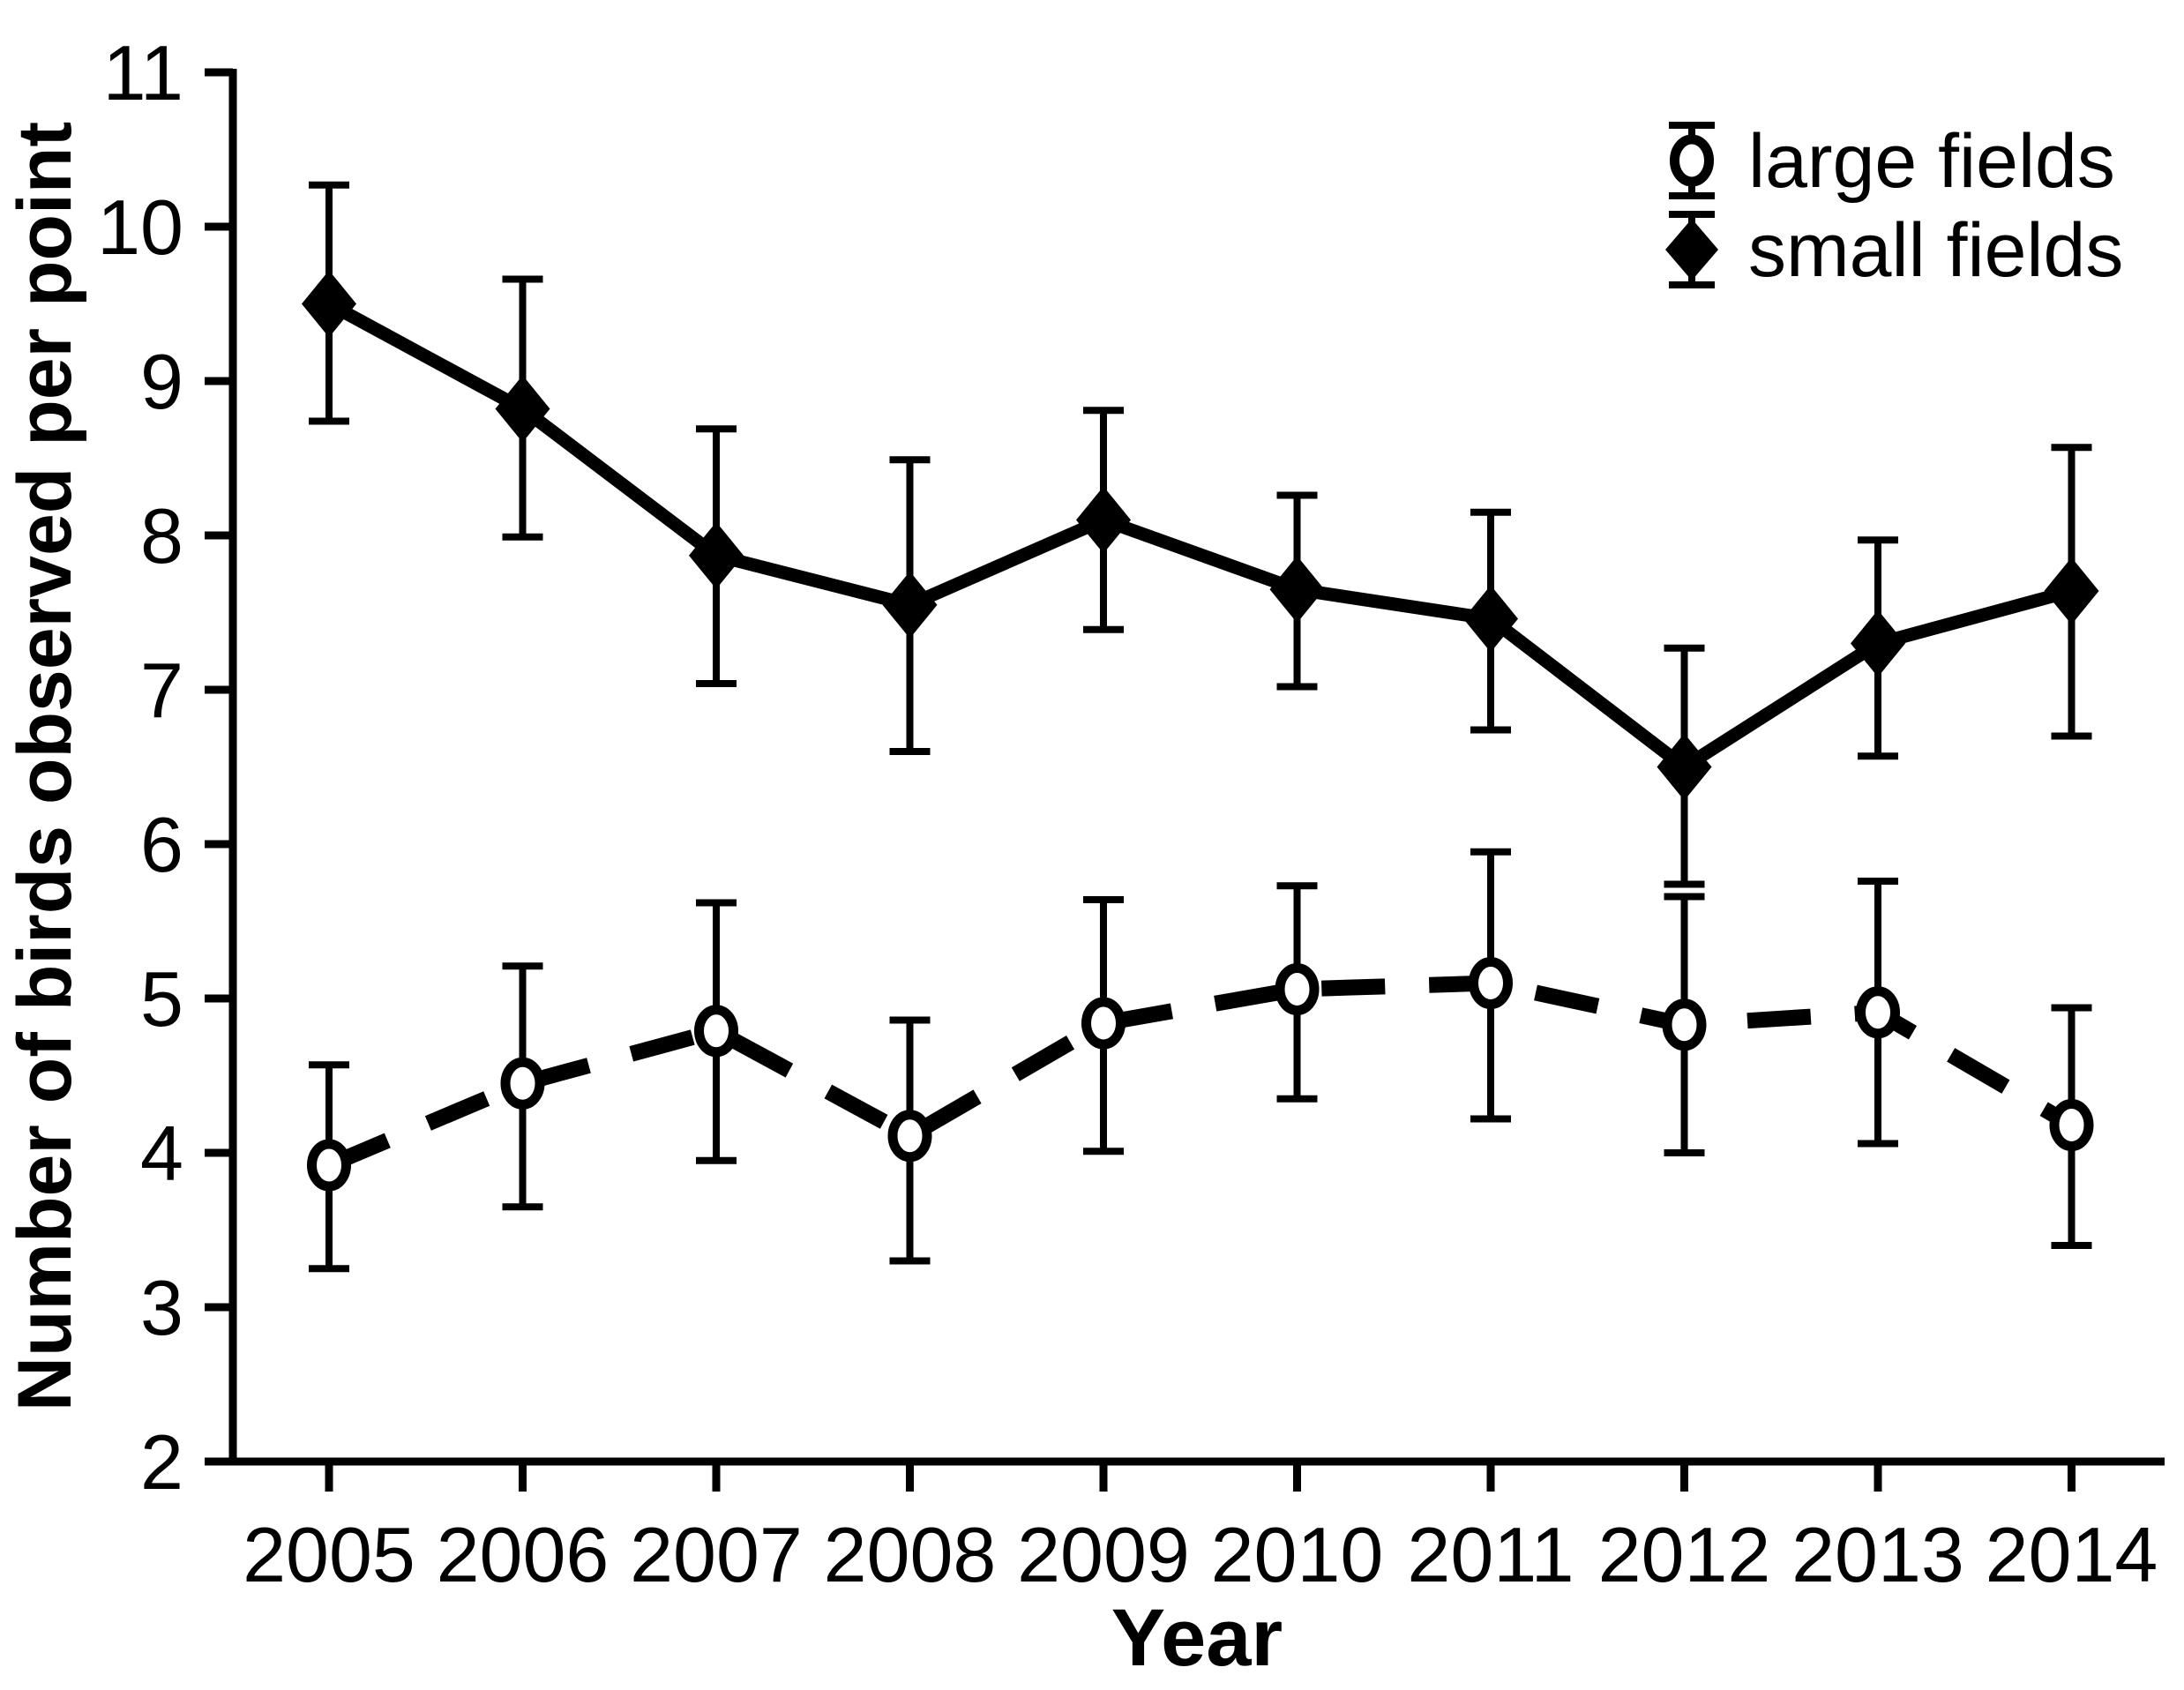 The image size is (2184, 1690). What do you see at coordinates (2071, 1125) in the screenshot?
I see `data-point-large-fields-2014` at bounding box center [2071, 1125].